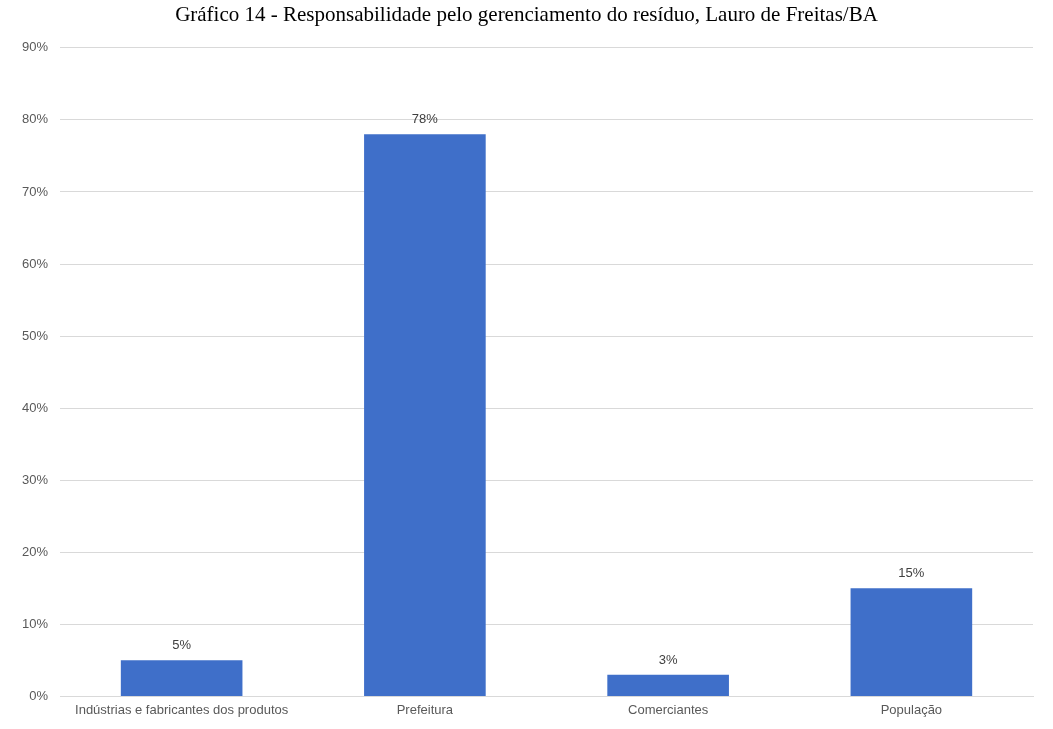 Image resolution: width=1053 pixels, height=729 pixels. I want to click on data-label: 78%, so click(425, 119).